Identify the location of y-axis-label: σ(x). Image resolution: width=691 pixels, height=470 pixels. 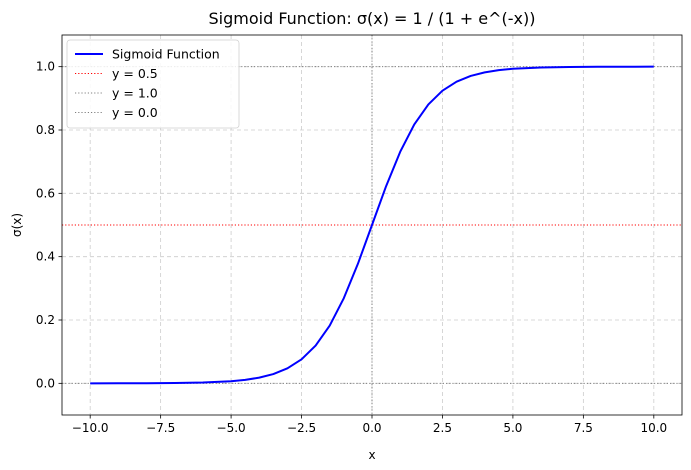
(17, 225).